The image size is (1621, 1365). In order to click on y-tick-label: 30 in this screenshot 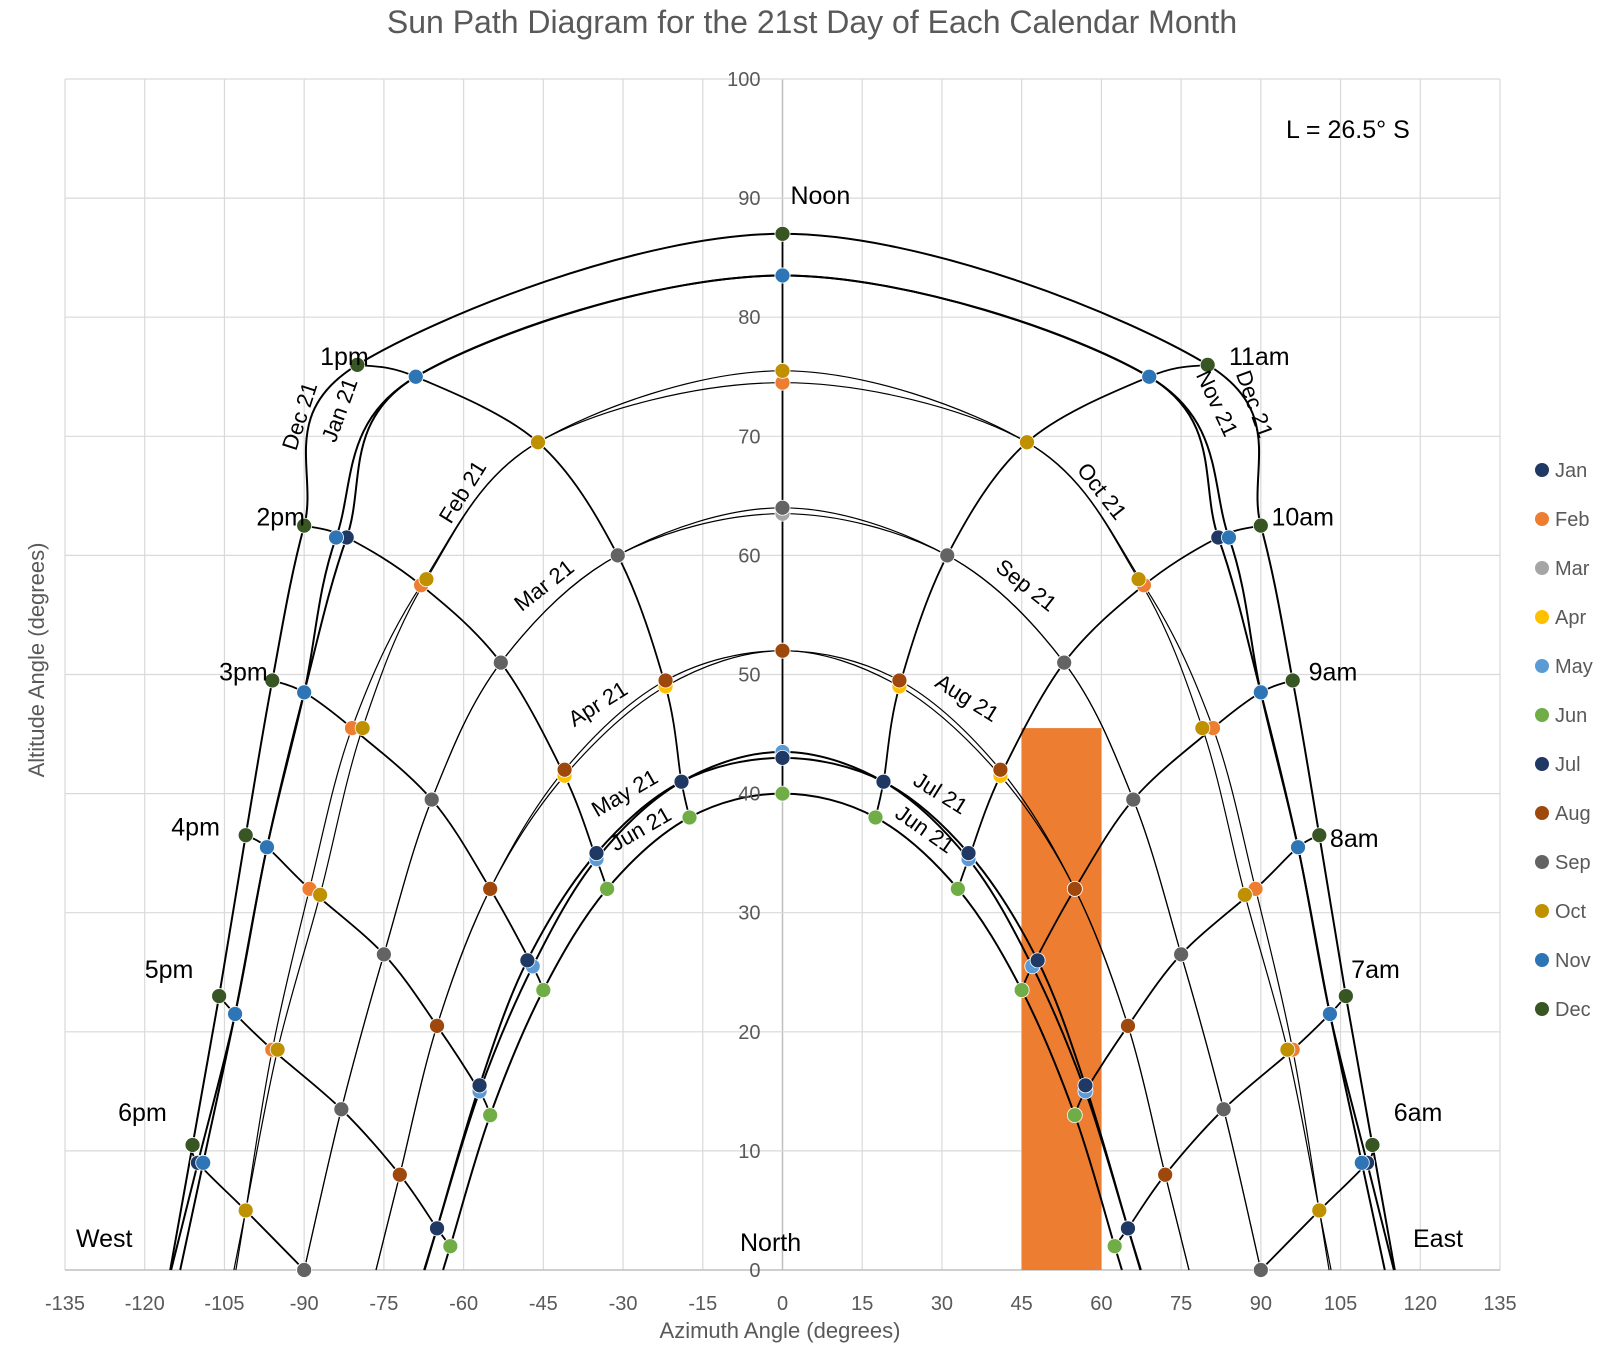, I will do `click(749, 914)`.